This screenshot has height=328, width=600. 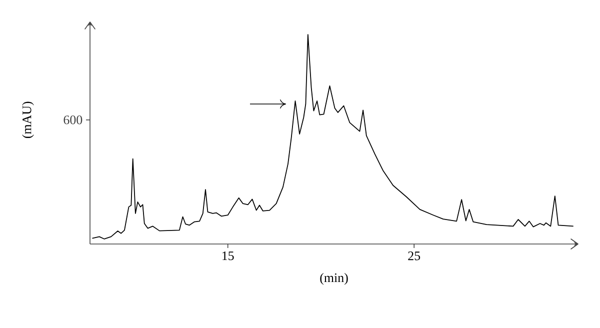 What do you see at coordinates (228, 256) in the screenshot?
I see `x-tick-label: 15` at bounding box center [228, 256].